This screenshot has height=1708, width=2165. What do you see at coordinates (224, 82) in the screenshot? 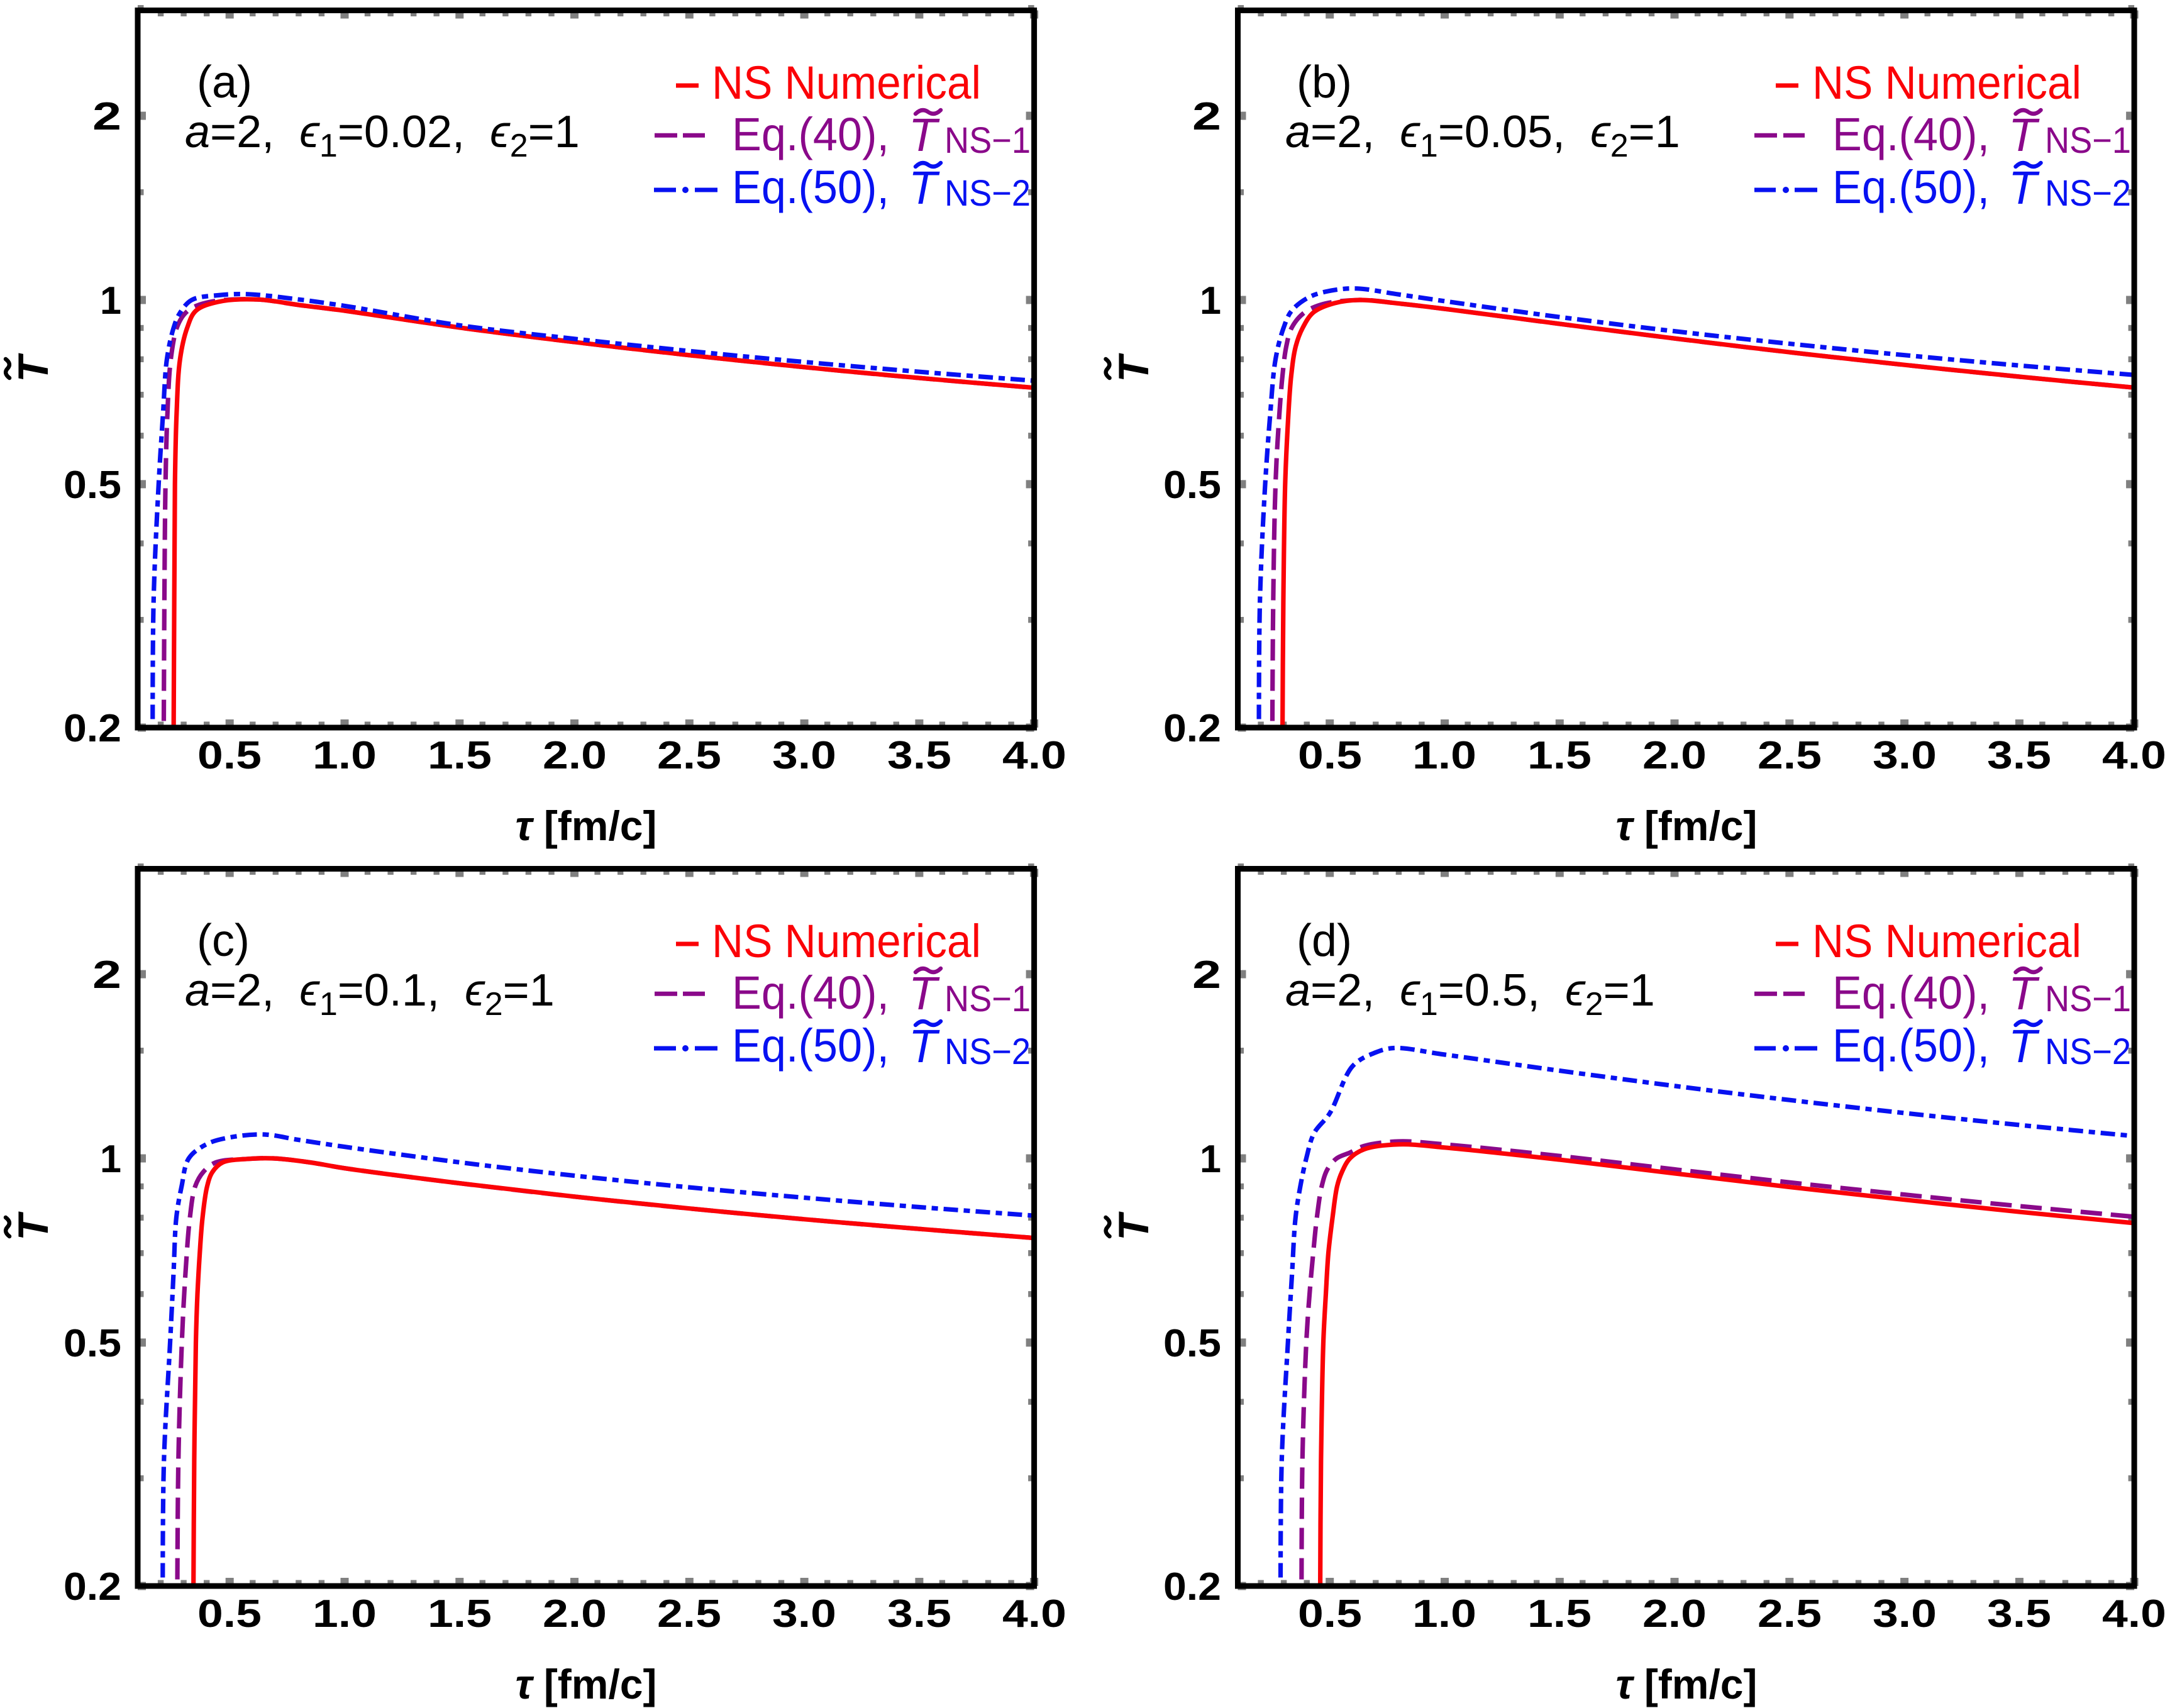
I see `svg-text: (a)` at bounding box center [224, 82].